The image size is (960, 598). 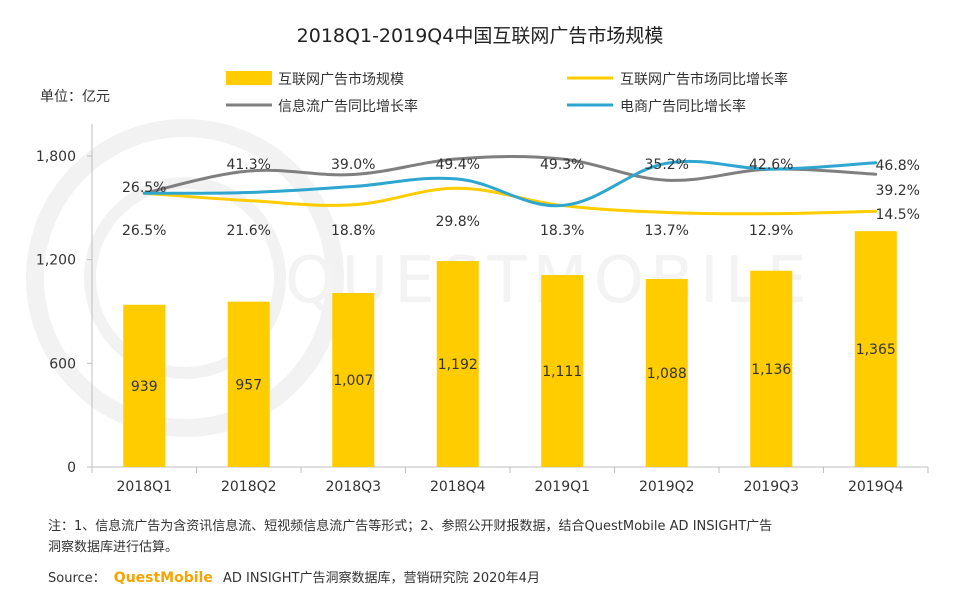 I want to click on x-tick-label: 2019Q1, so click(x=562, y=487).